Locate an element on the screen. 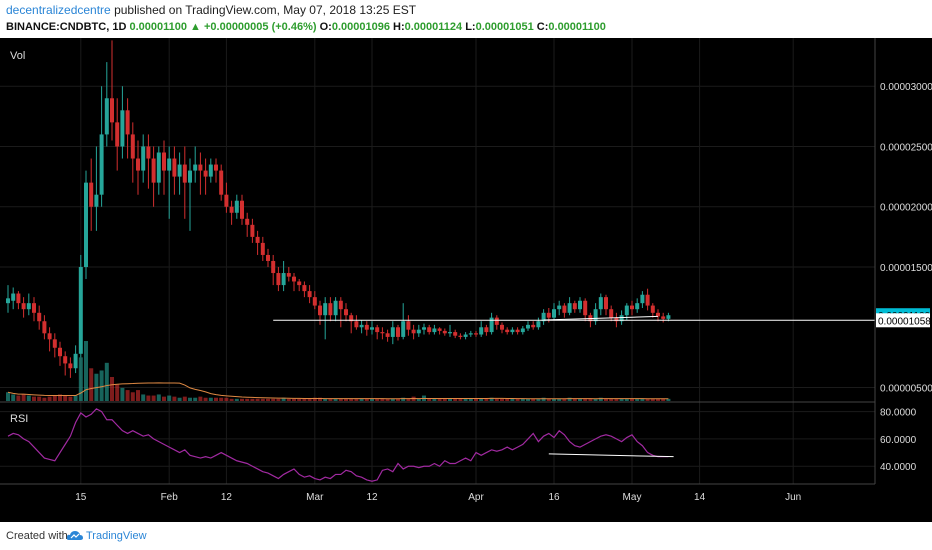  price-label-box is located at coordinates (903, 320).